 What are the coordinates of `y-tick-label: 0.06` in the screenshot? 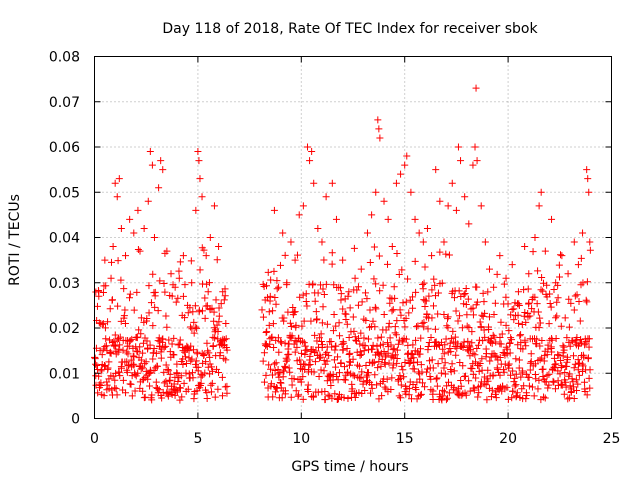 It's located at (64, 148).